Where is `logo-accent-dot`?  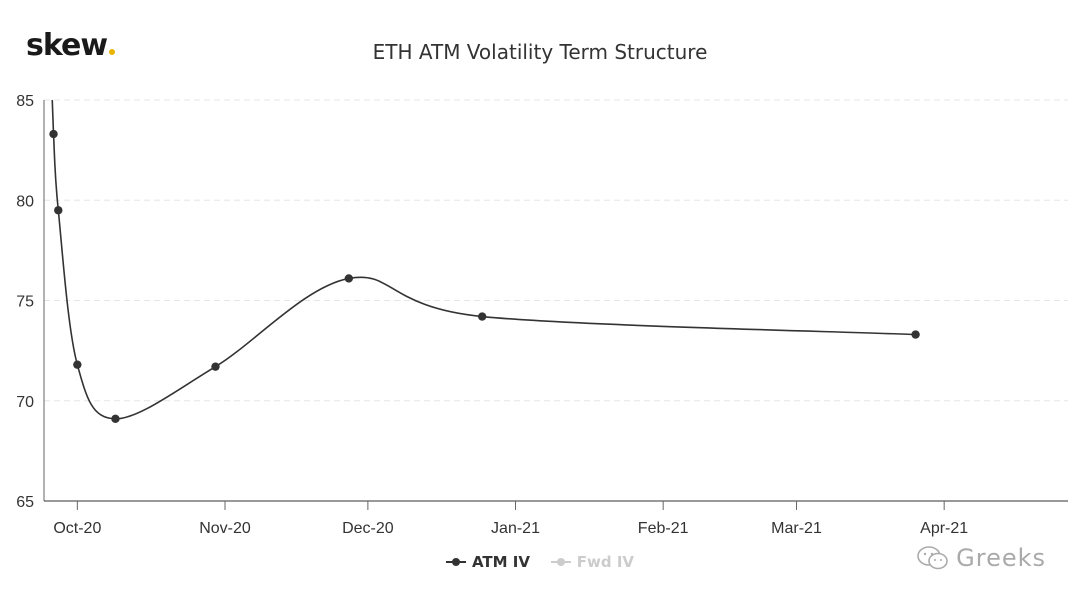
logo-accent-dot is located at coordinates (112, 52).